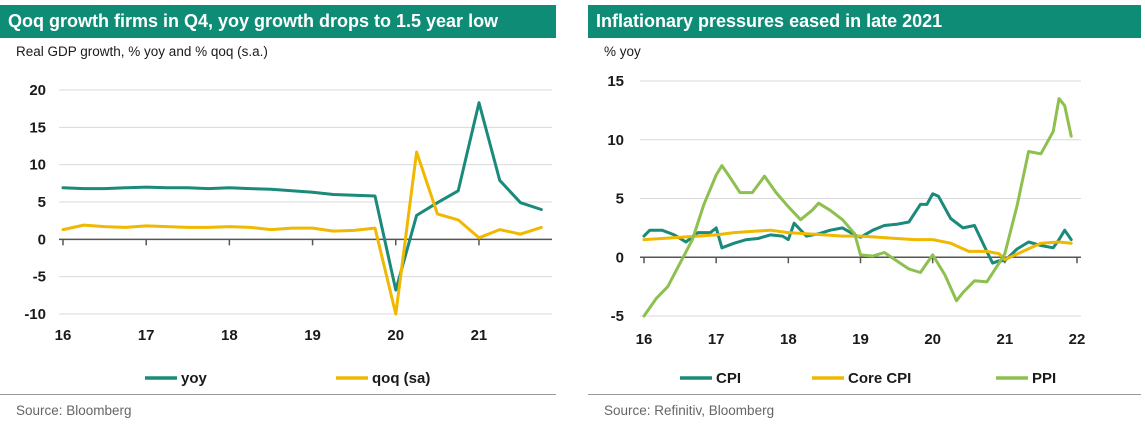 This screenshot has height=428, width=1145. Describe the element at coordinates (857, 245) in the screenshot. I see `series-line-core-cpi` at that location.